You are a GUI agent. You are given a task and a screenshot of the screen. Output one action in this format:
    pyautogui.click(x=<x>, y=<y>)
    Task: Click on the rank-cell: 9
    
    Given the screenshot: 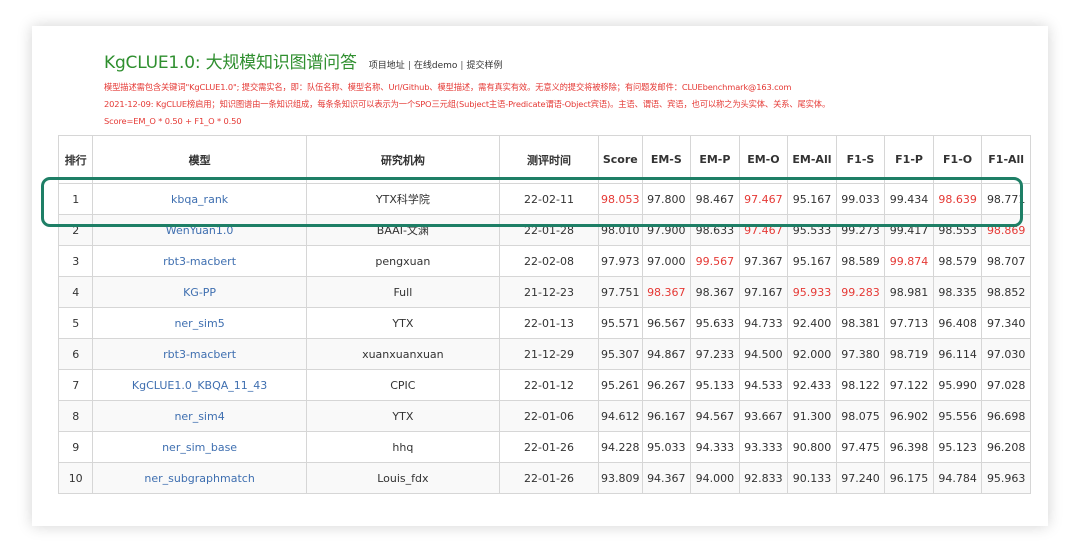 What is the action you would take?
    pyautogui.click(x=75, y=447)
    